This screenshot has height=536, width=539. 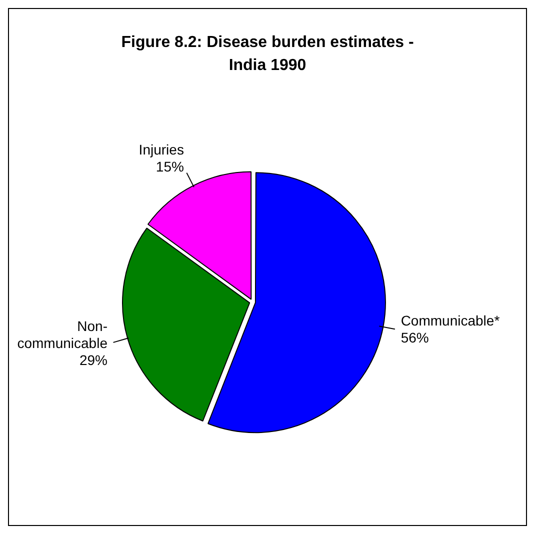 I want to click on data-label: 15%, so click(x=170, y=166).